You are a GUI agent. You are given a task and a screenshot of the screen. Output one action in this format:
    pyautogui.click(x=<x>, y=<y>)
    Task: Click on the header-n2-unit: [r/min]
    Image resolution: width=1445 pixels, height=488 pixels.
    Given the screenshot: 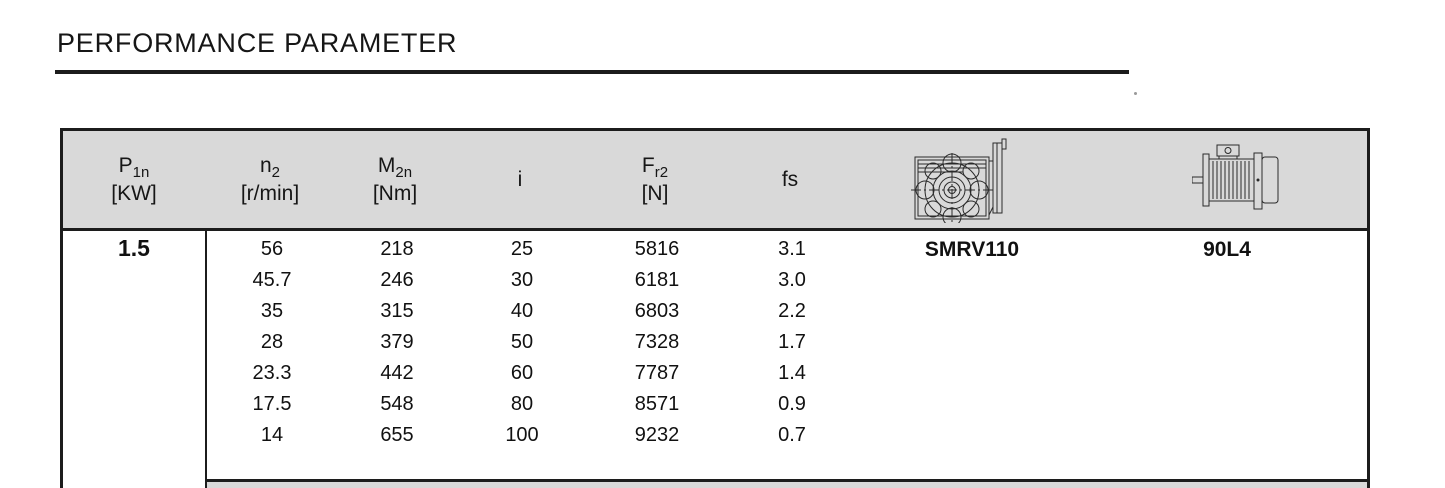 What is the action you would take?
    pyautogui.click(x=270, y=194)
    